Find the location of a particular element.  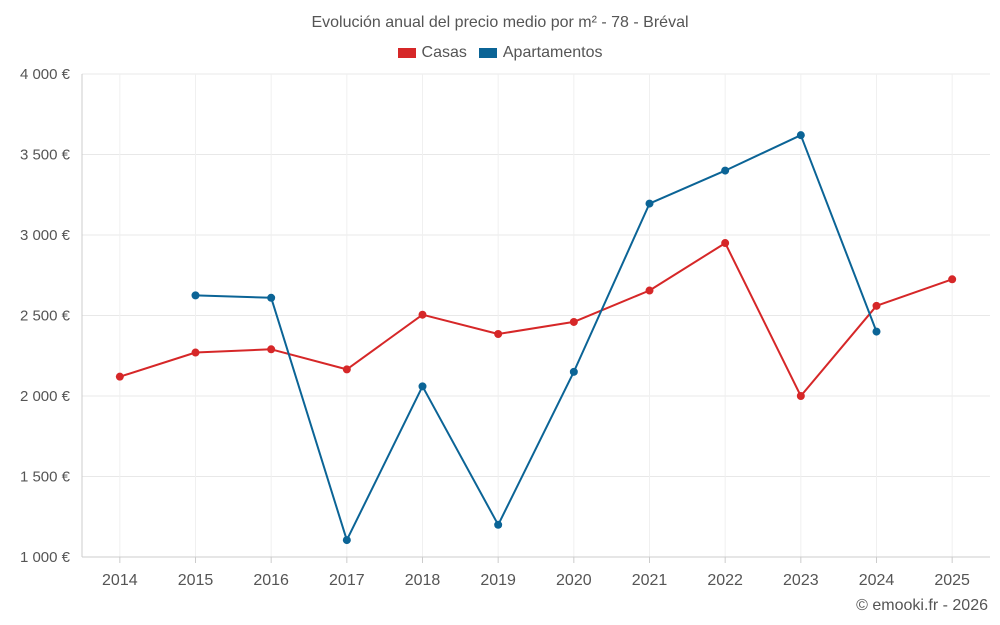

y-tick-label: 1 000 € is located at coordinates (45, 557).